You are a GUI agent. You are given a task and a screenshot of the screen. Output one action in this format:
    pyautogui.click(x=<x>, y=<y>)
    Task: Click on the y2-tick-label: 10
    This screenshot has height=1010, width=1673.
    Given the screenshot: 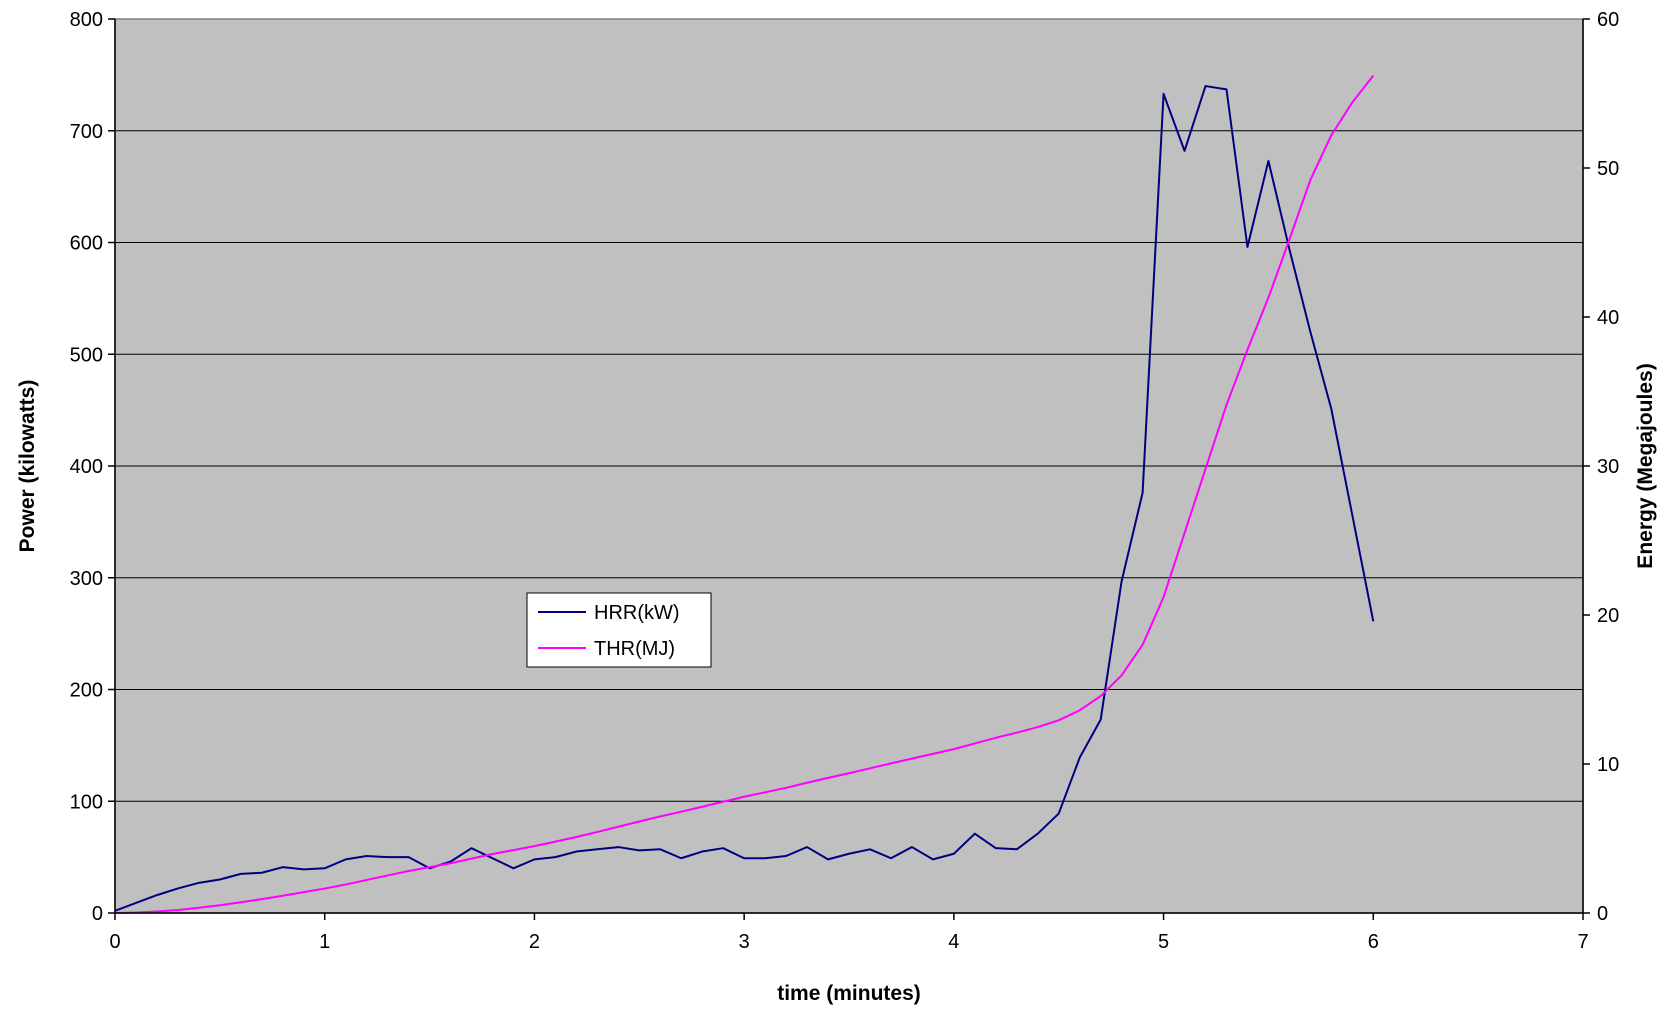 What is the action you would take?
    pyautogui.click(x=1608, y=765)
    